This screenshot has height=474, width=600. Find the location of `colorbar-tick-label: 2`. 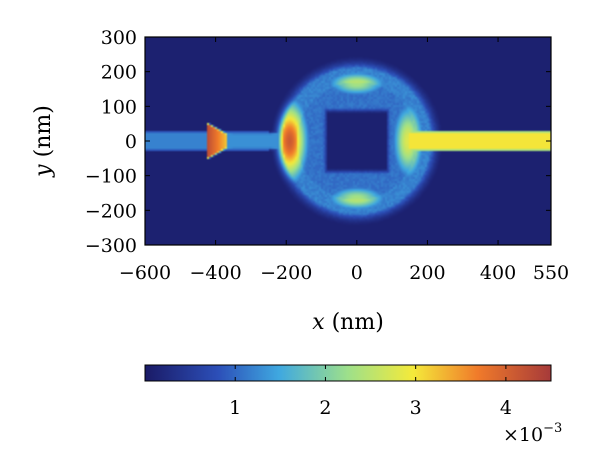

colorbar-tick-label: 2 is located at coordinates (325, 408).